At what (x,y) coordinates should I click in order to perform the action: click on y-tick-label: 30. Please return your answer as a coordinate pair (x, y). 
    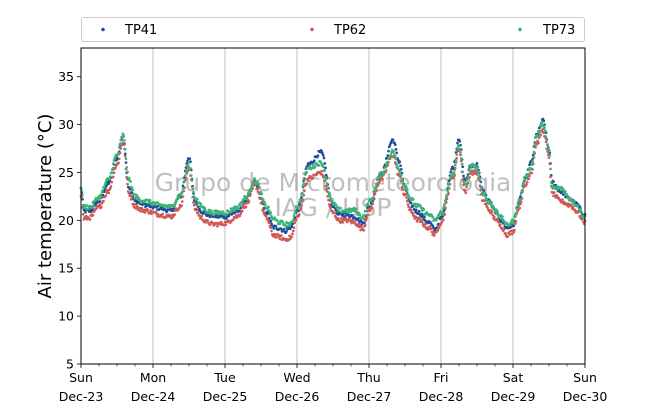
    Looking at the image, I should click on (66, 124).